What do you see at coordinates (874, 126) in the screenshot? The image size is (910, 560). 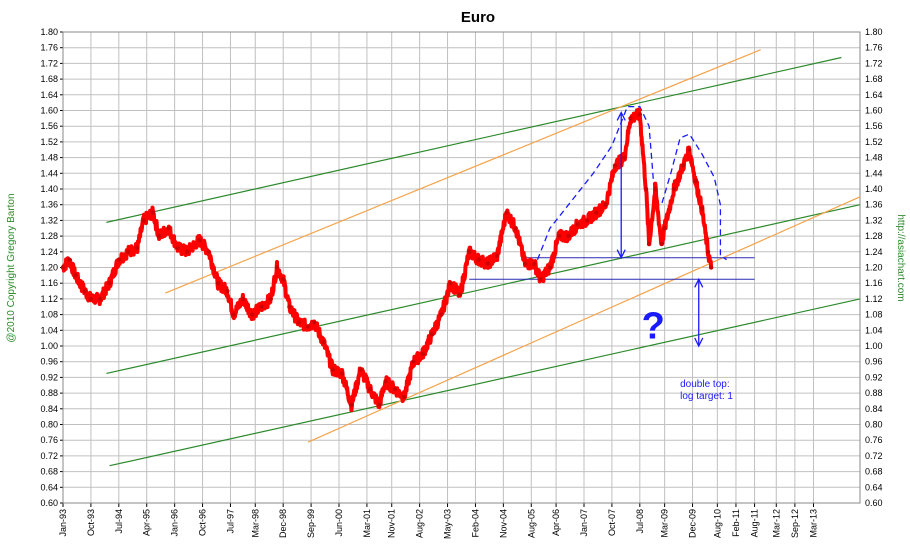 I see `y-tick-label-right: 1.56` at bounding box center [874, 126].